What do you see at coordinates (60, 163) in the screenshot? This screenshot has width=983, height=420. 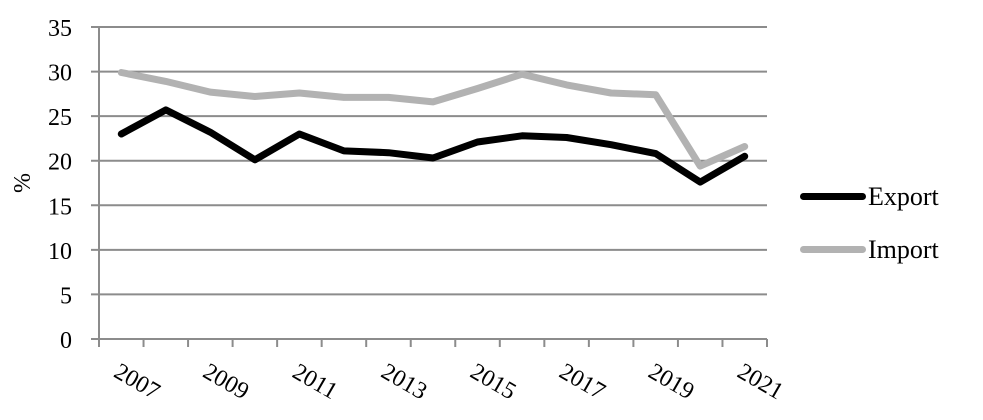 I see `y-tick-label: 20` at bounding box center [60, 163].